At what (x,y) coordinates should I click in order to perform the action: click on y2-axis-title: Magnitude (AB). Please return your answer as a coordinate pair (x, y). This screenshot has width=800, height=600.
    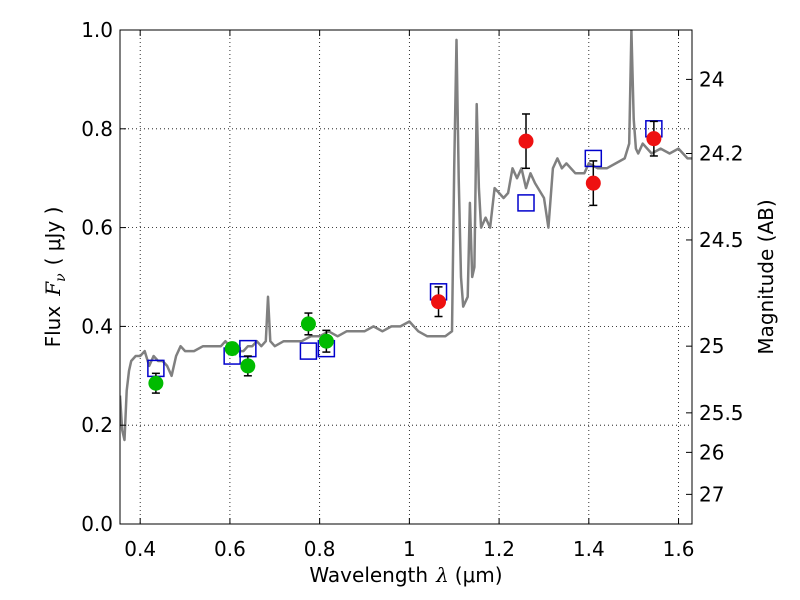
    Looking at the image, I should click on (766, 276).